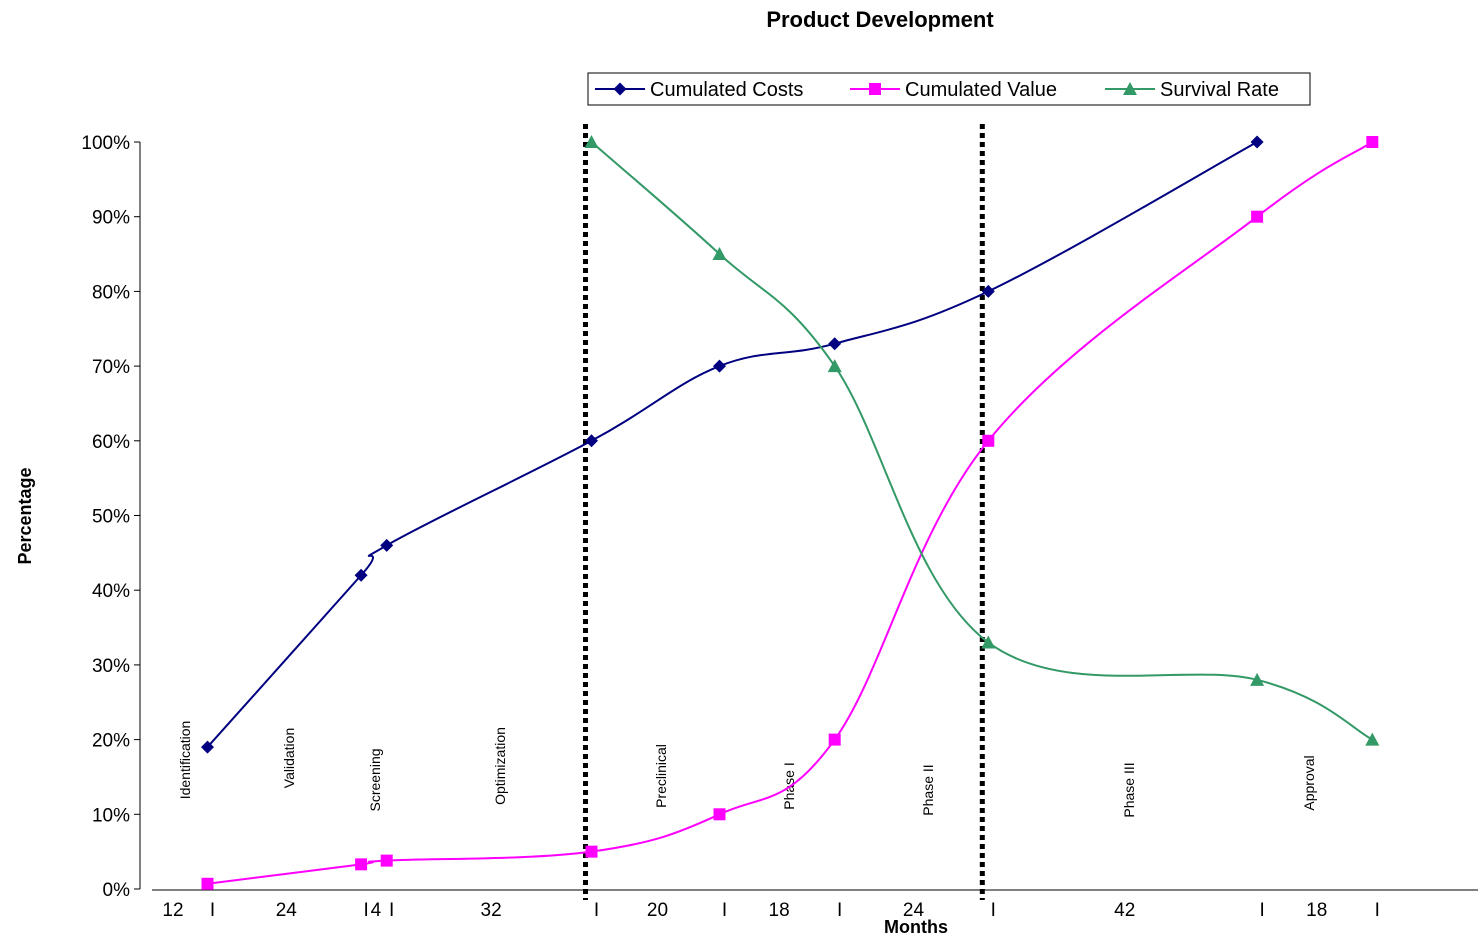 This screenshot has height=941, width=1478. Describe the element at coordinates (117, 890) in the screenshot. I see `y-tick-label: 0%` at that location.